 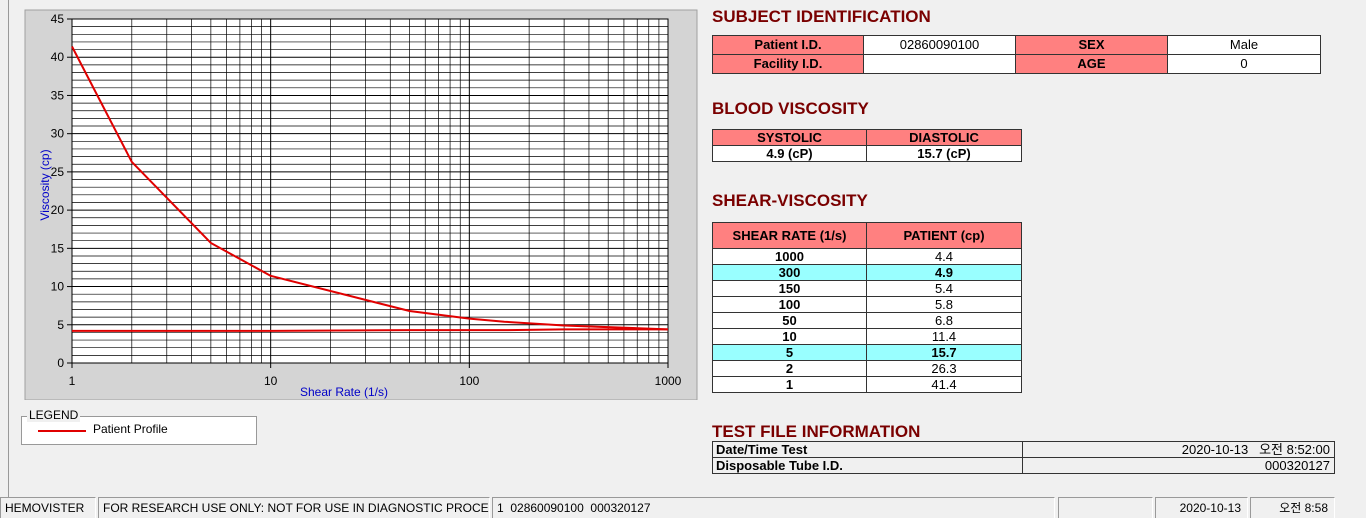 What do you see at coordinates (773, 507) in the screenshot?
I see `status-text: 1 02860090100 000320127` at bounding box center [773, 507].